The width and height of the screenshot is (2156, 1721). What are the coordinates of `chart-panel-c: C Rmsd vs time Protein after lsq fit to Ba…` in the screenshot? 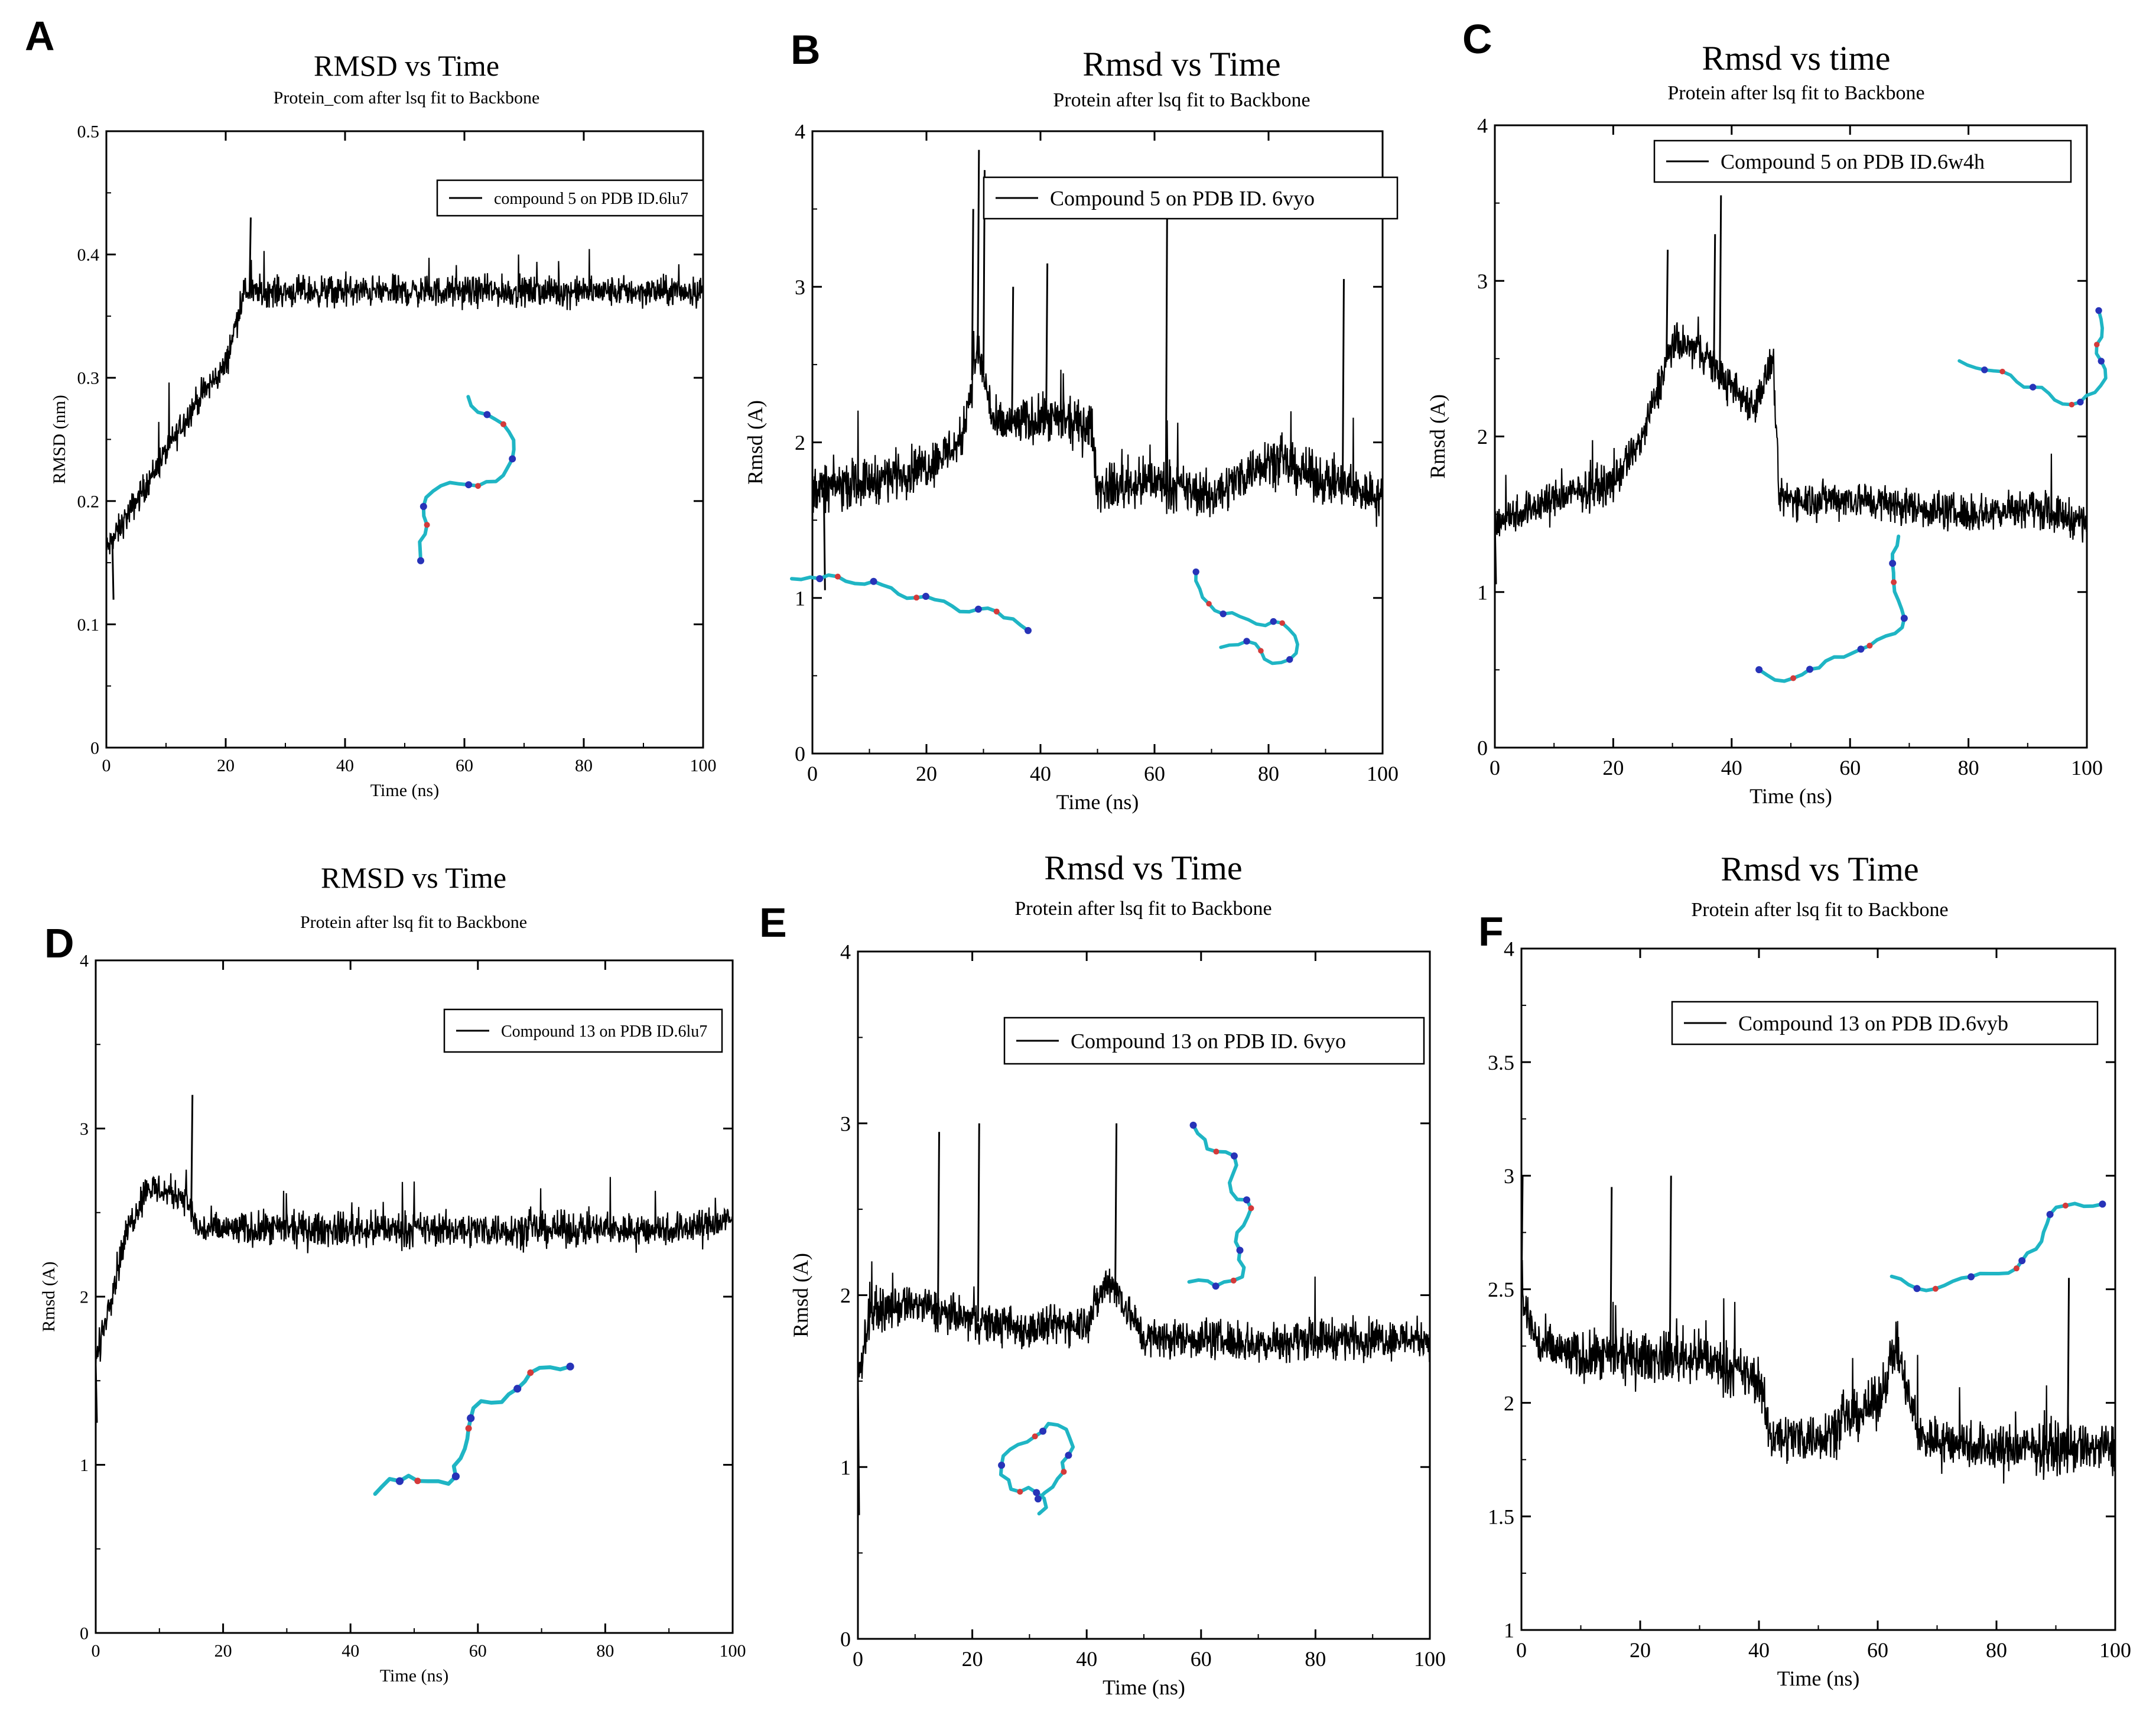 It's located at (1767, 412).